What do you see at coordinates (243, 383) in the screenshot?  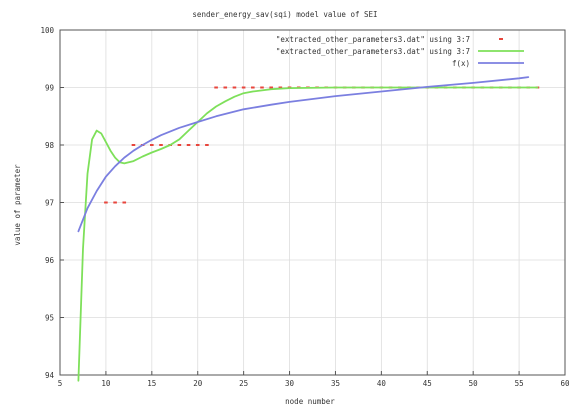 I see `x-tick-label: 25` at bounding box center [243, 383].